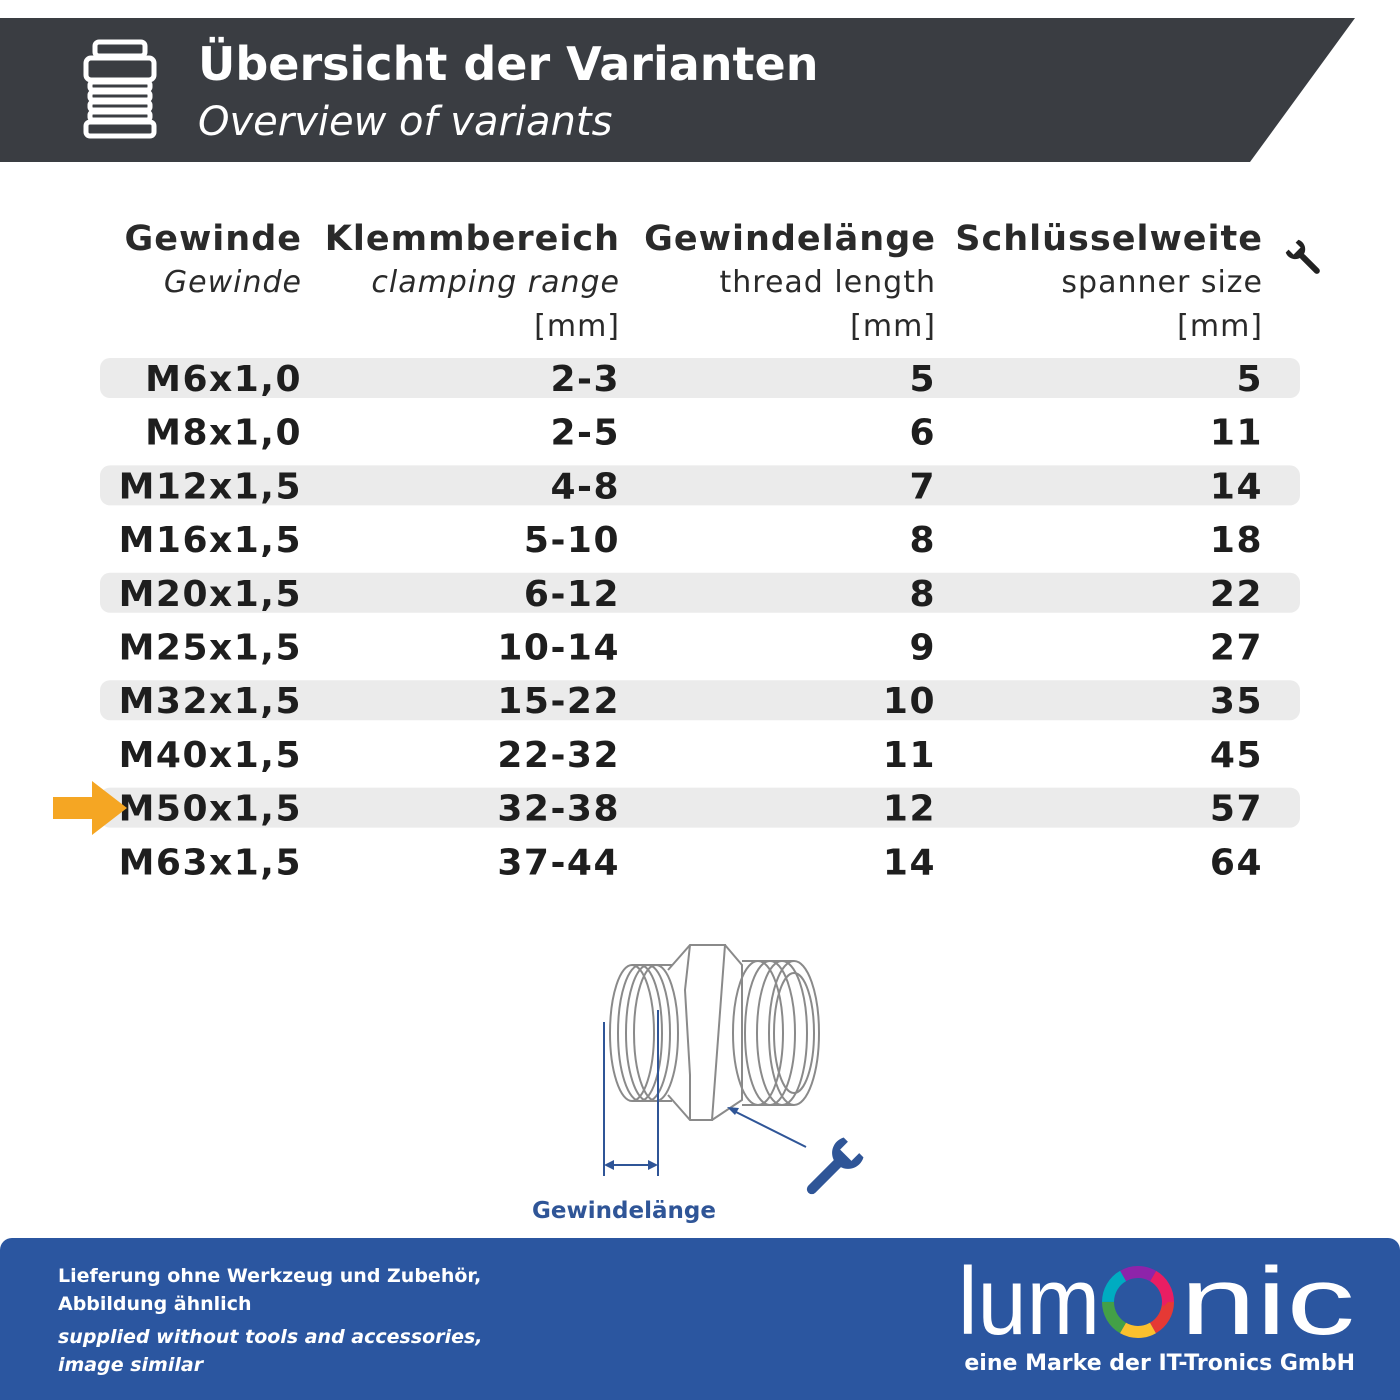 This screenshot has width=1400, height=1400. I want to click on table-cell: 9, so click(922, 648).